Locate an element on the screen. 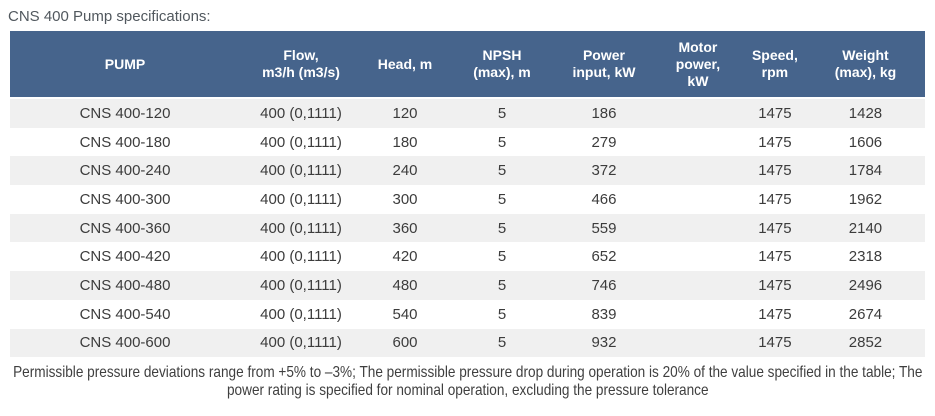  table-row: CNS 400-420 400 (0,1111) 420 5 652 1475 2318 is located at coordinates (467, 257).